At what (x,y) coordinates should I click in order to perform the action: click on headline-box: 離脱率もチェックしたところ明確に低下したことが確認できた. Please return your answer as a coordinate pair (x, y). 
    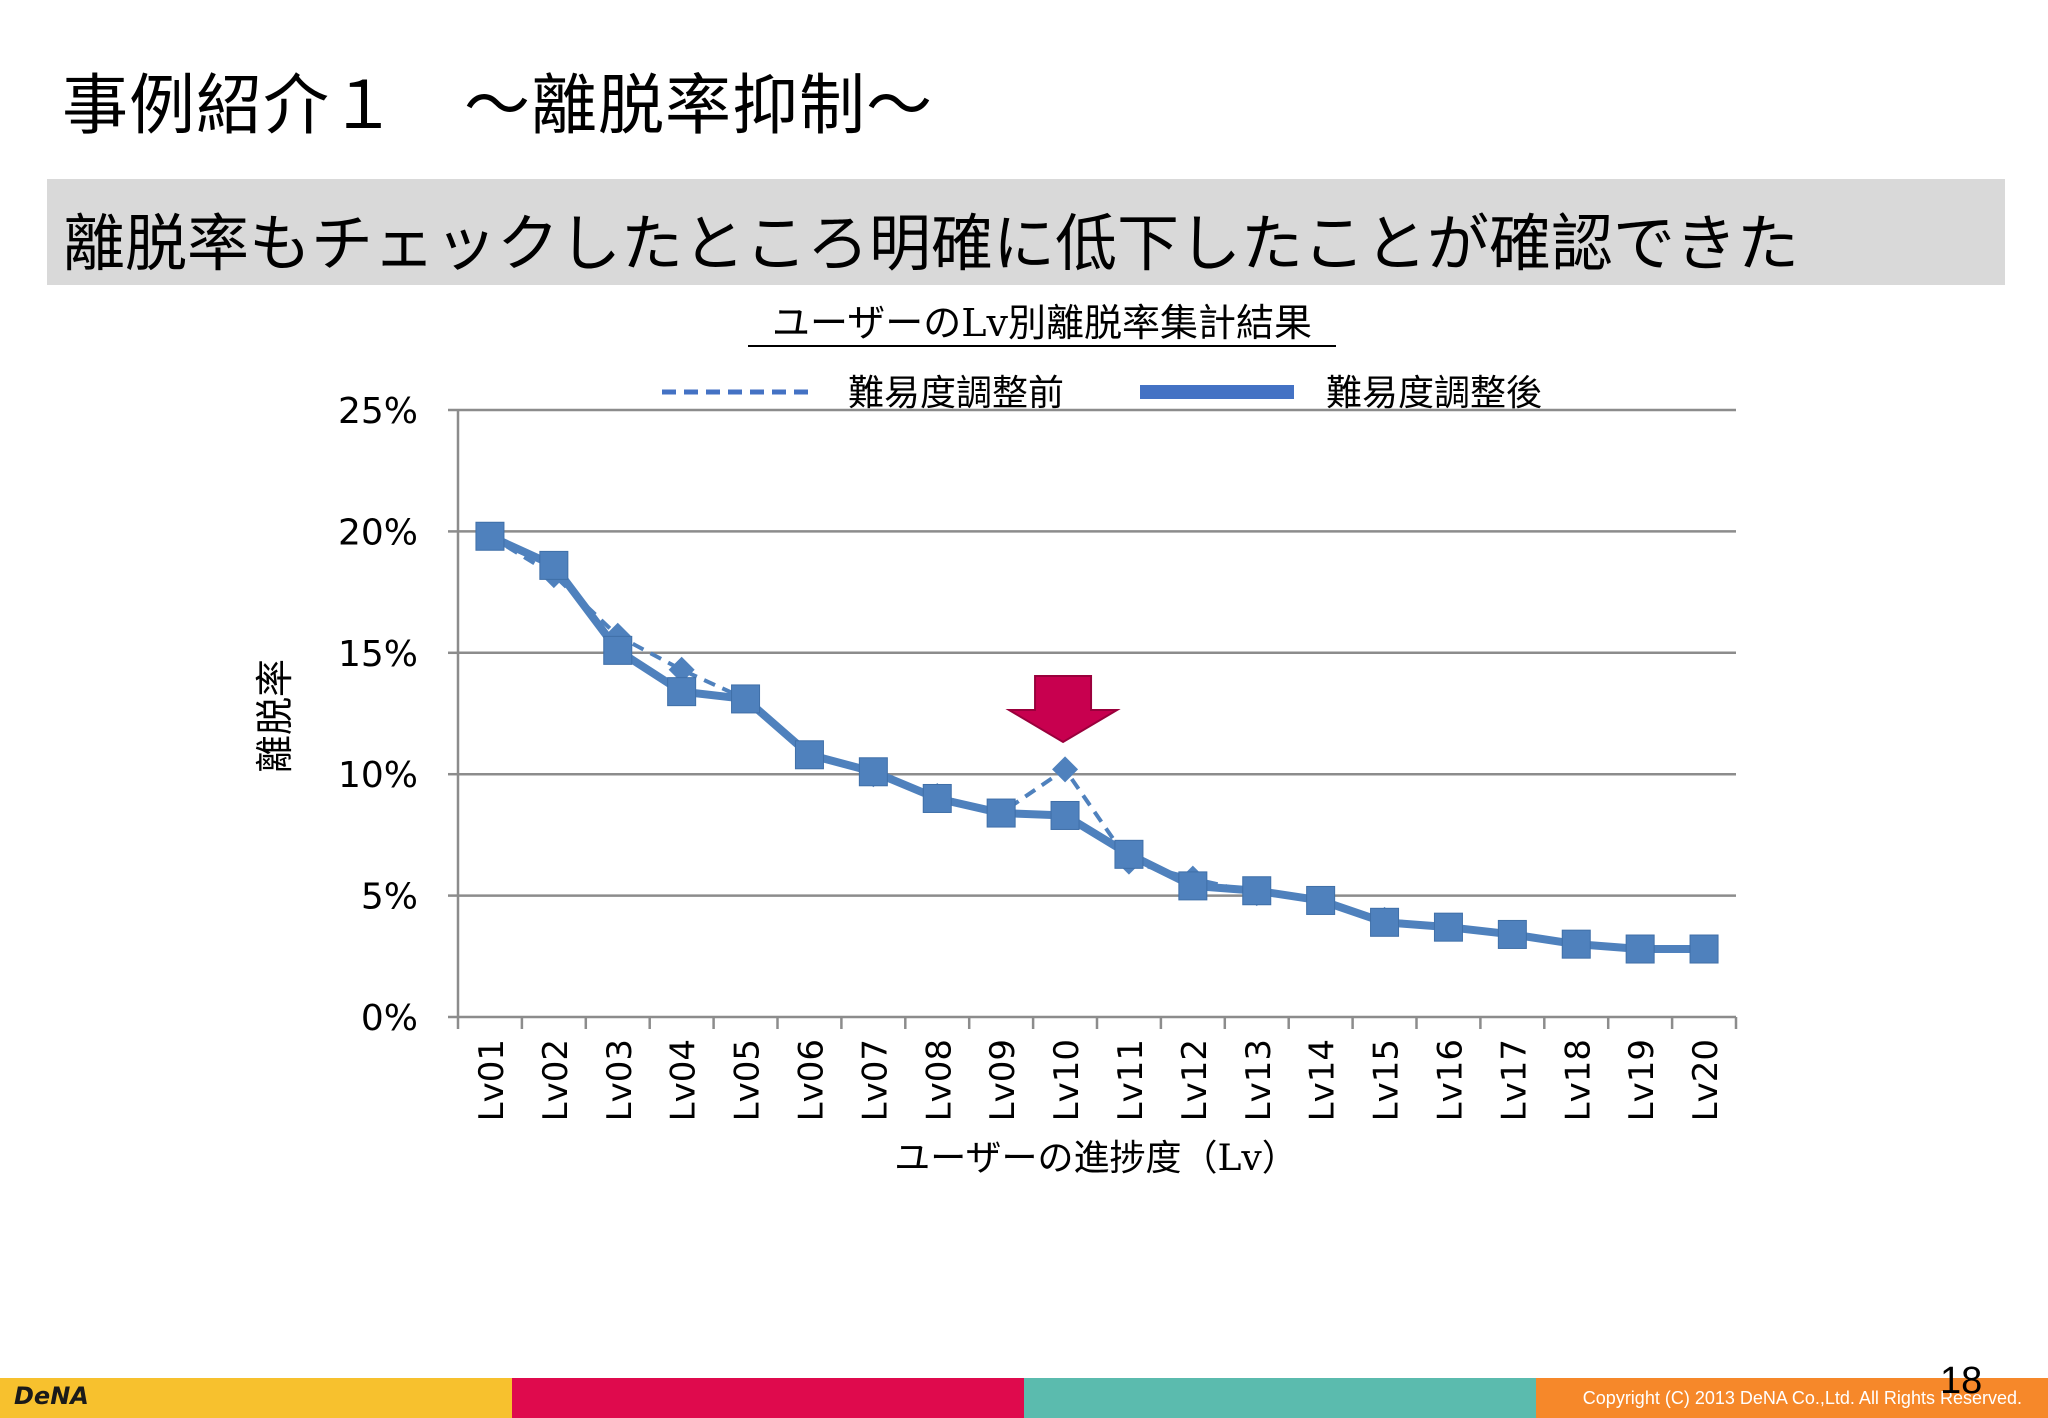
    Looking at the image, I should click on (1026, 232).